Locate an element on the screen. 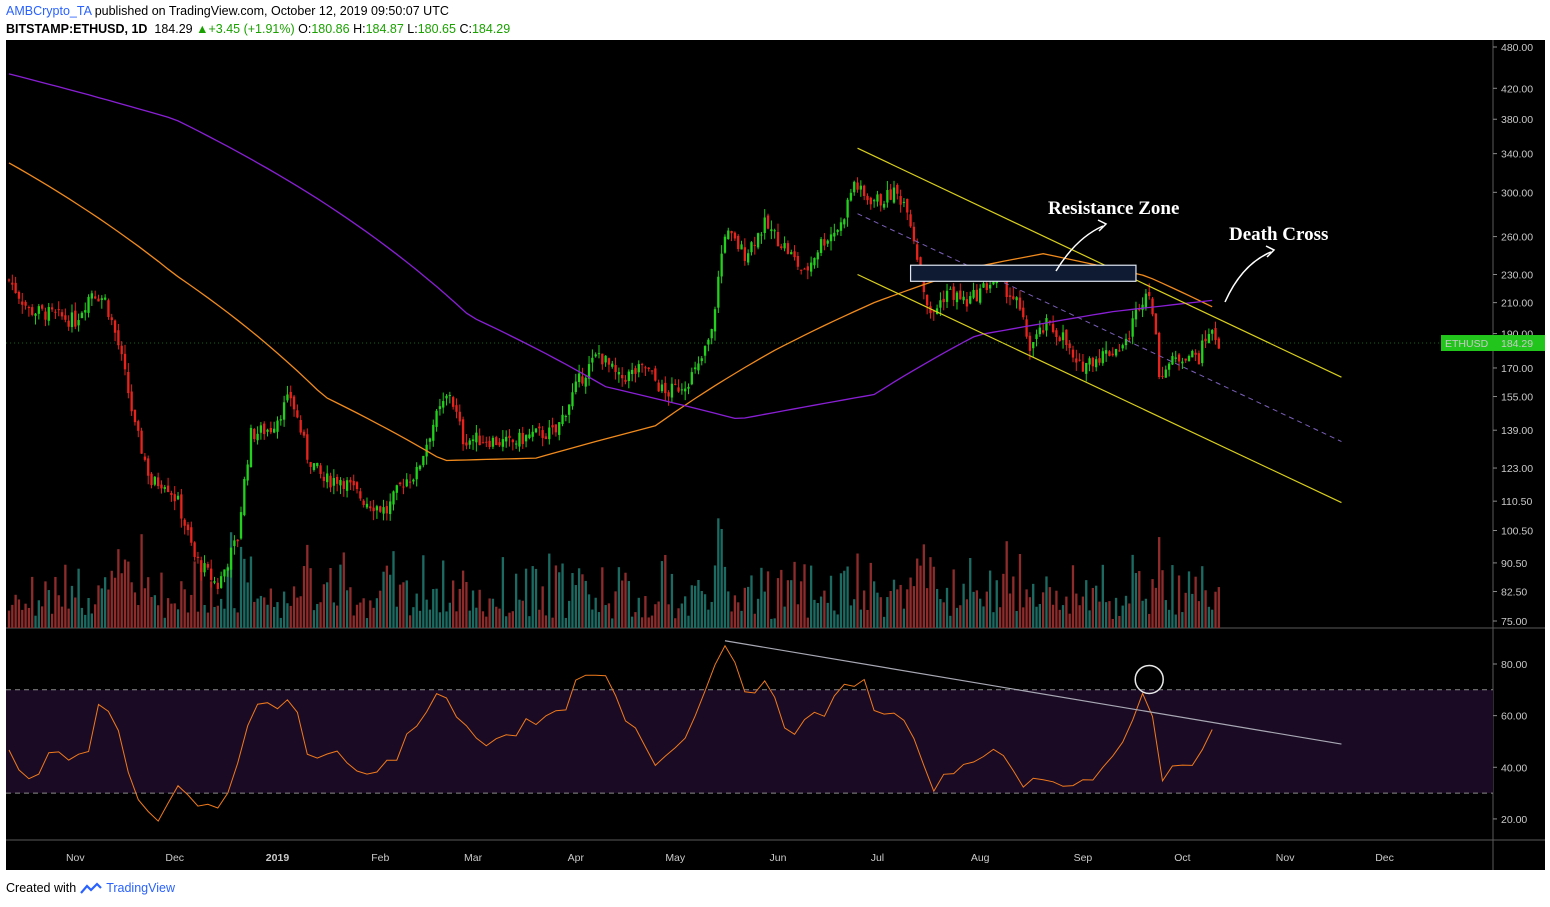 The width and height of the screenshot is (1550, 907). created-with-text: Created with is located at coordinates (41, 888).